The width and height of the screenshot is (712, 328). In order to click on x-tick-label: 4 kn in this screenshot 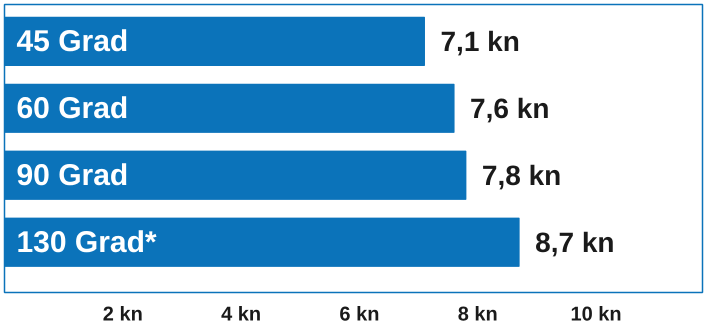, I will do `click(241, 315)`.